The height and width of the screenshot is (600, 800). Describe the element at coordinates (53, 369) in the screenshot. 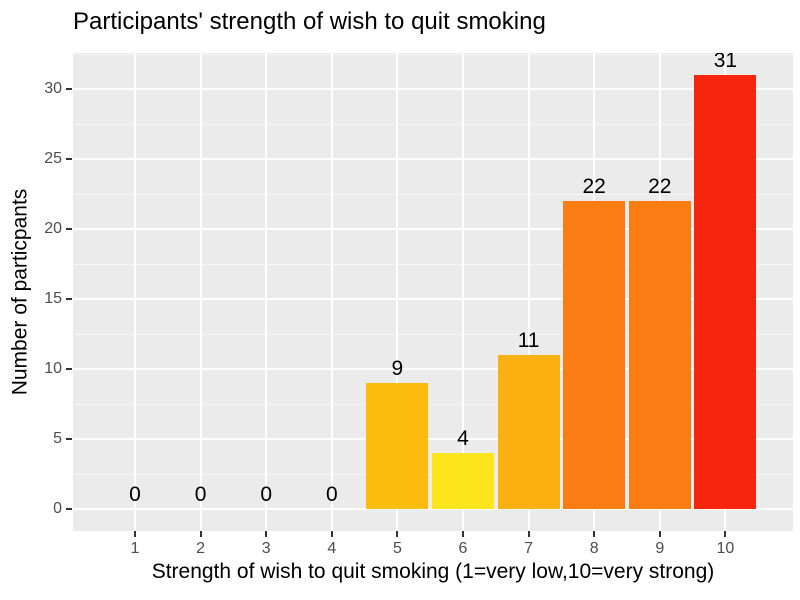

I see `y-tick-label: 10` at that location.